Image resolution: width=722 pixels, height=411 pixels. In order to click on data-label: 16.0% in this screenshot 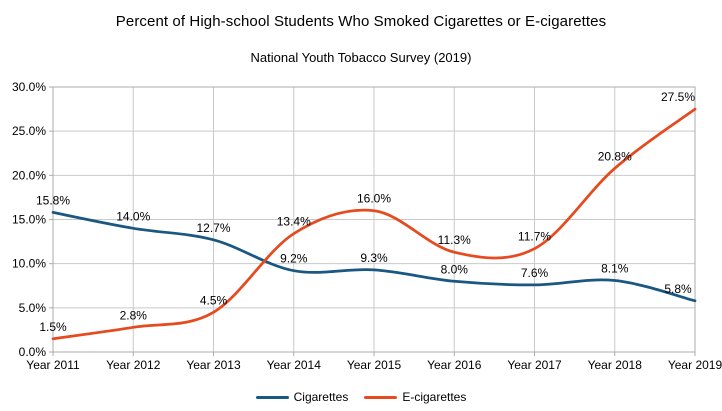, I will do `click(374, 199)`.